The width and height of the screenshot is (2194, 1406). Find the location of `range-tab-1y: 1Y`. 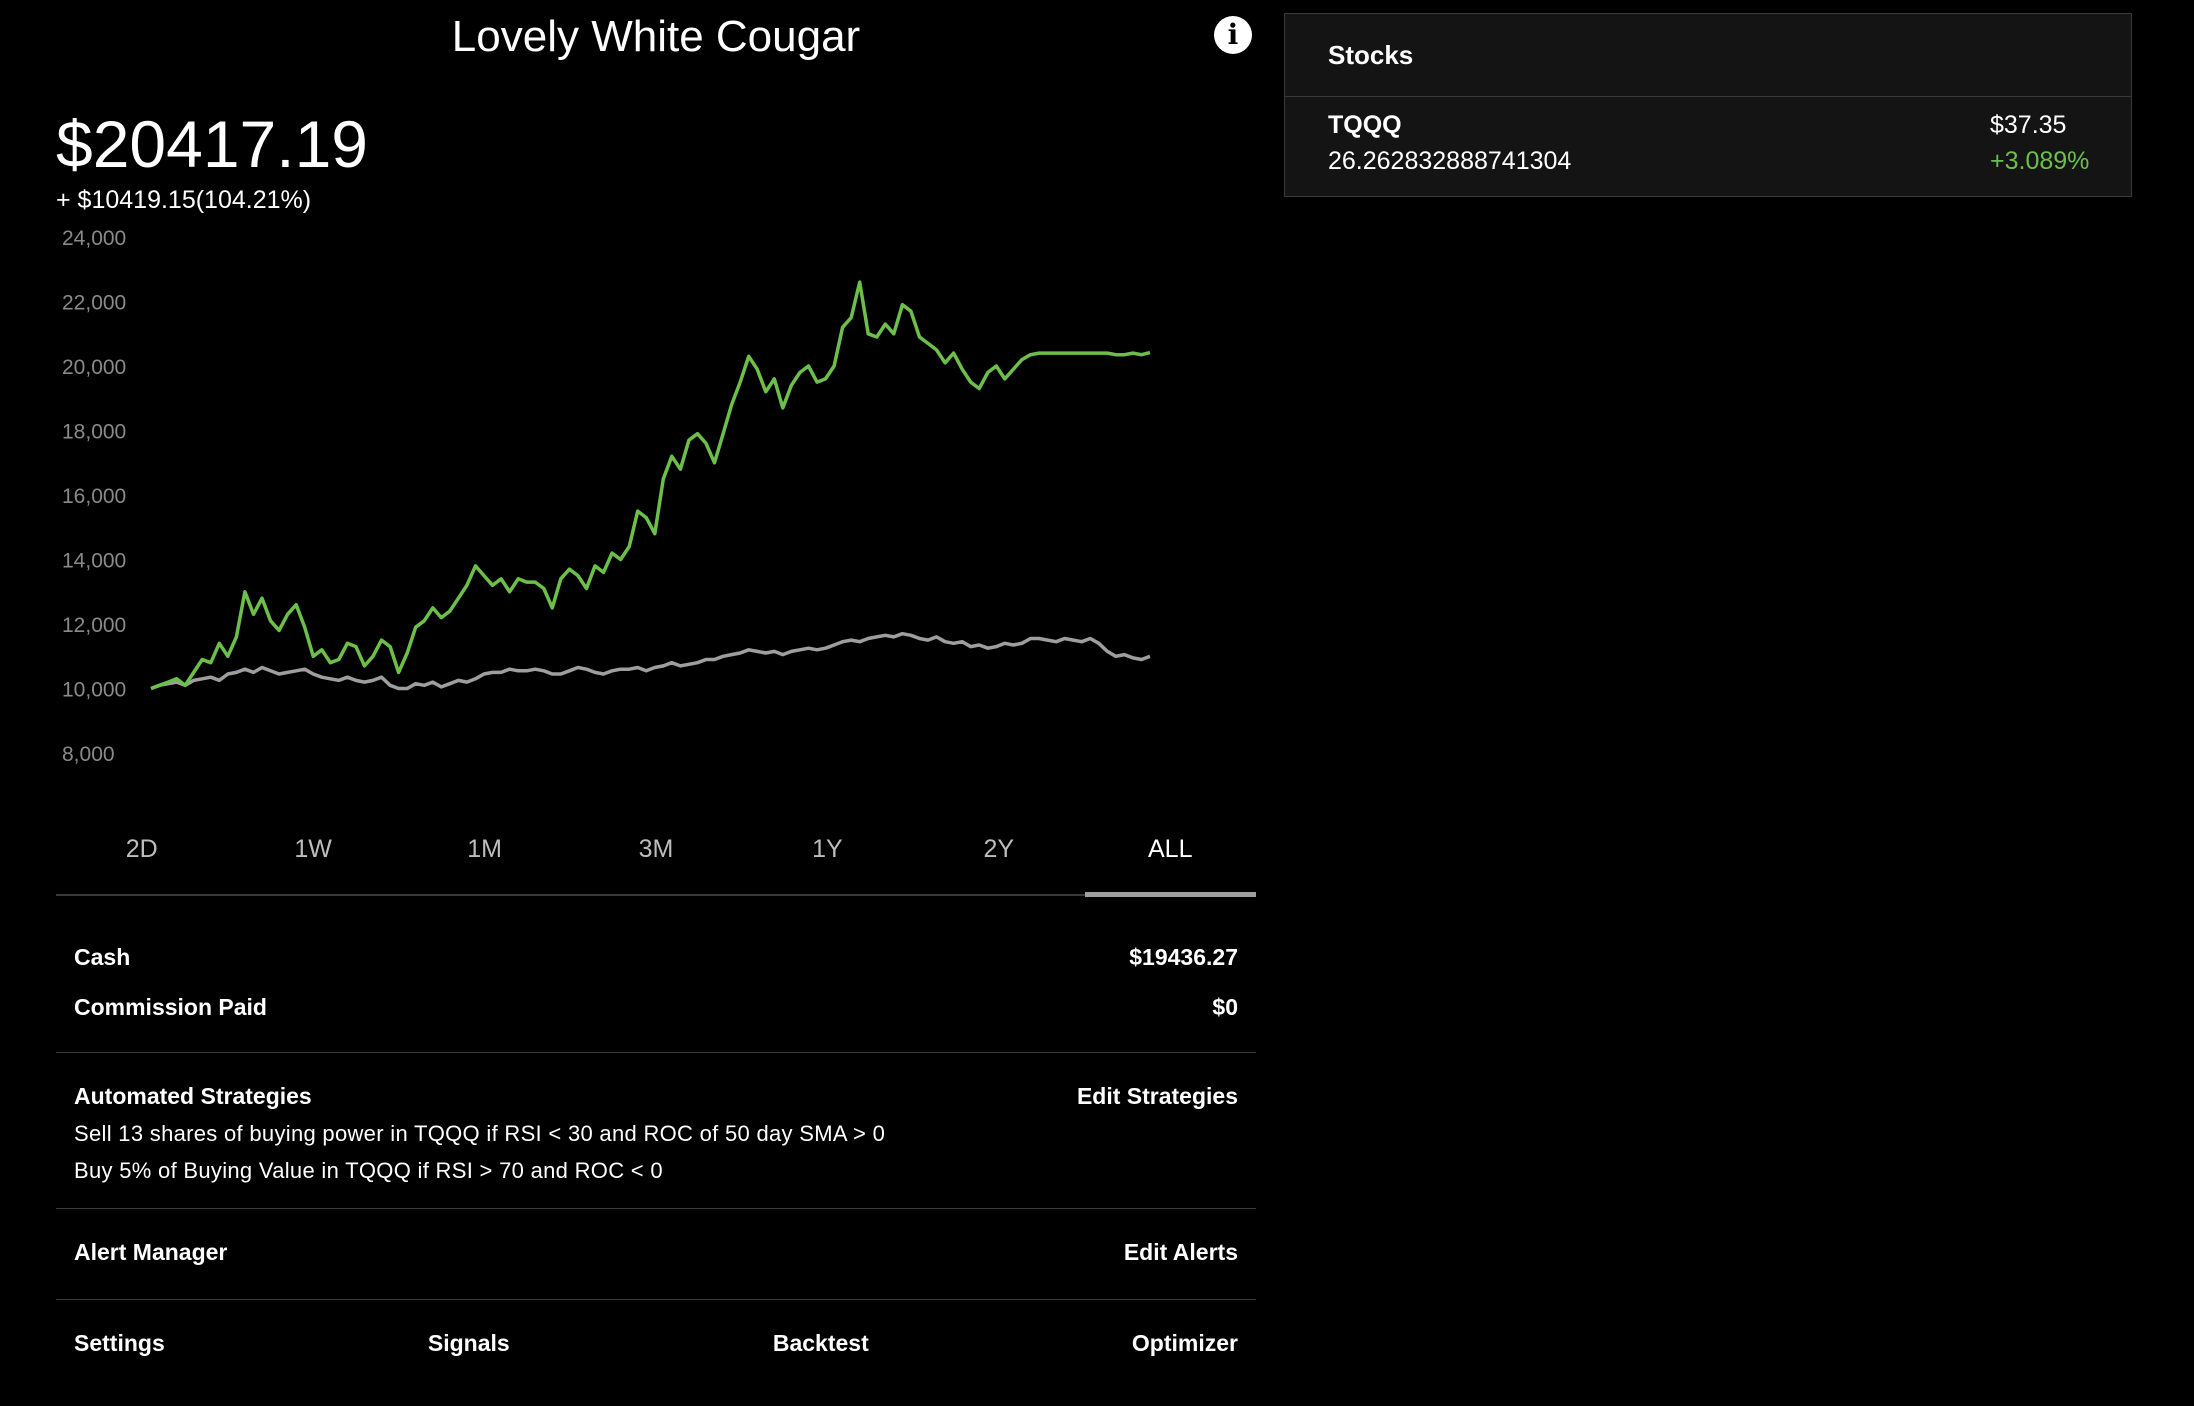

range-tab-1y: 1Y is located at coordinates (827, 849).